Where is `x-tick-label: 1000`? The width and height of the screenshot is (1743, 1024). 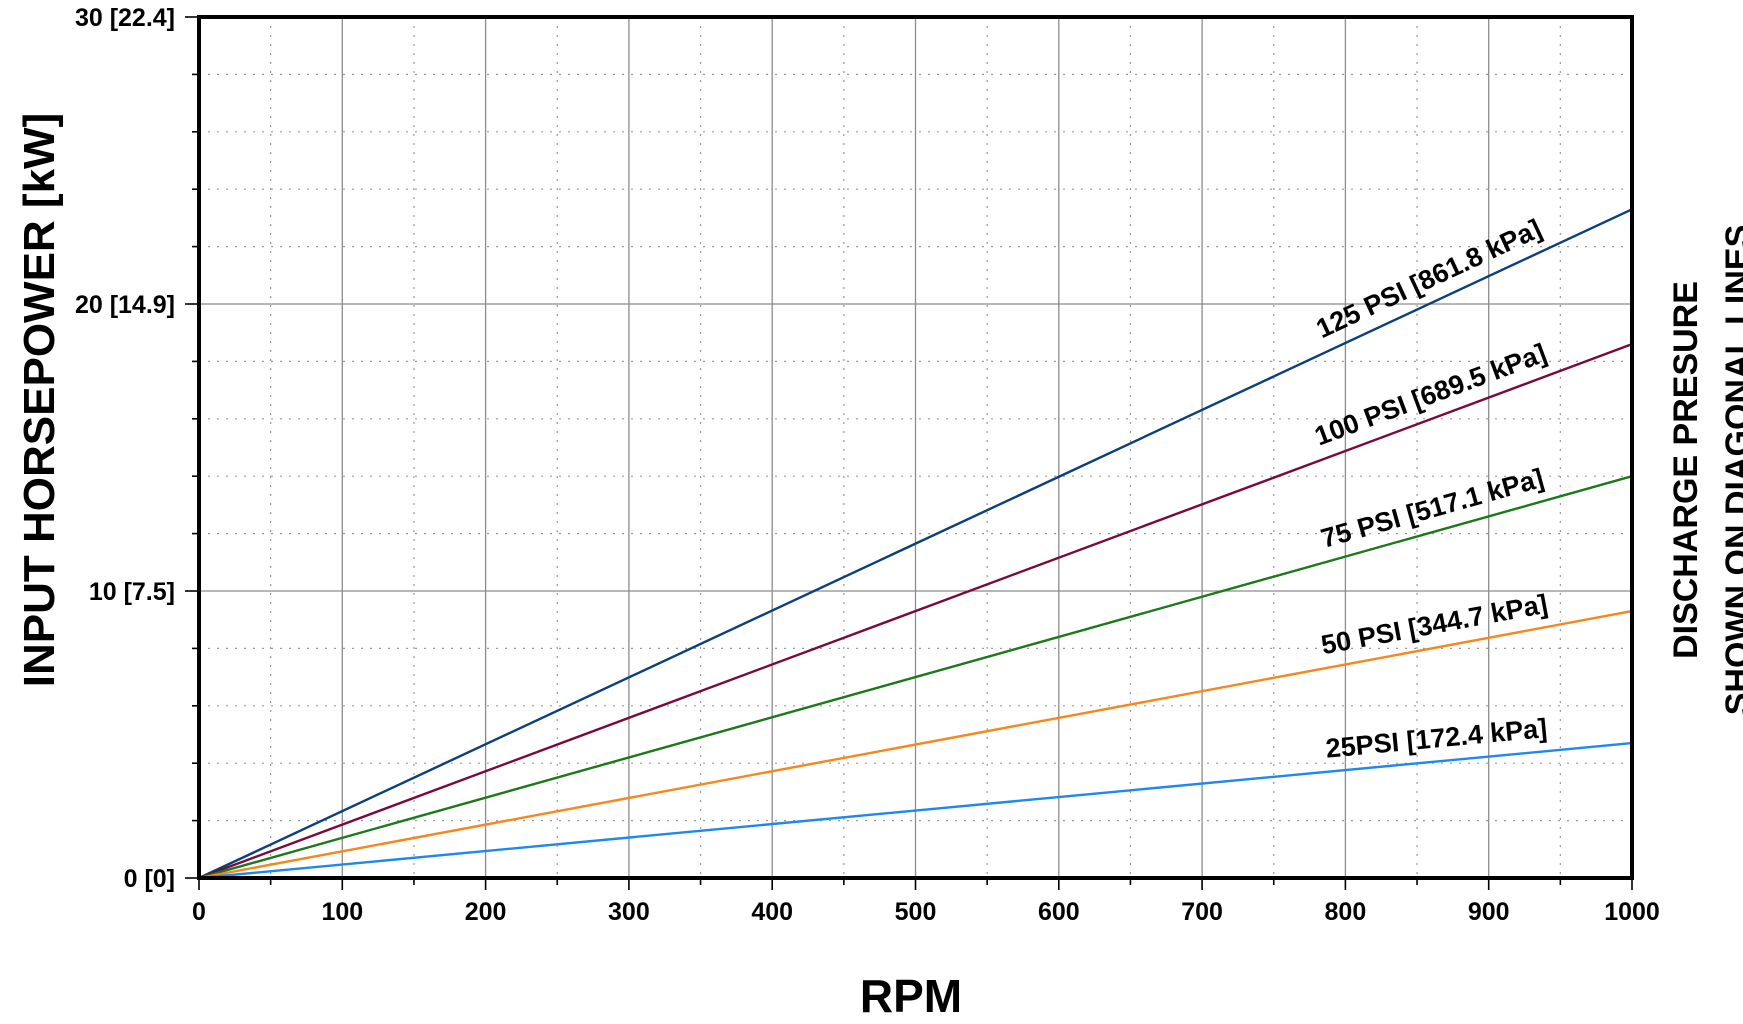
x-tick-label: 1000 is located at coordinates (1632, 912).